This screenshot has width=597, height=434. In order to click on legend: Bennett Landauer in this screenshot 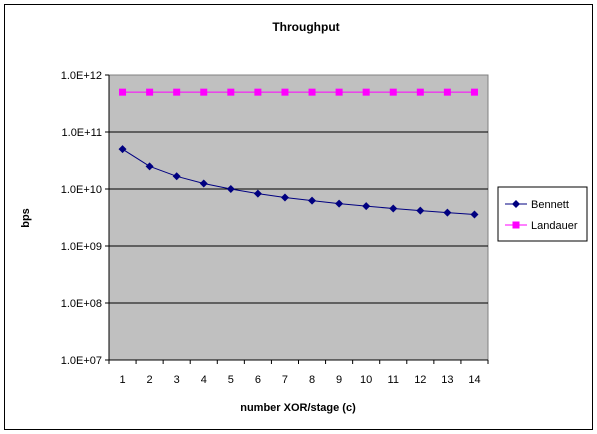, I will do `click(542, 214)`.